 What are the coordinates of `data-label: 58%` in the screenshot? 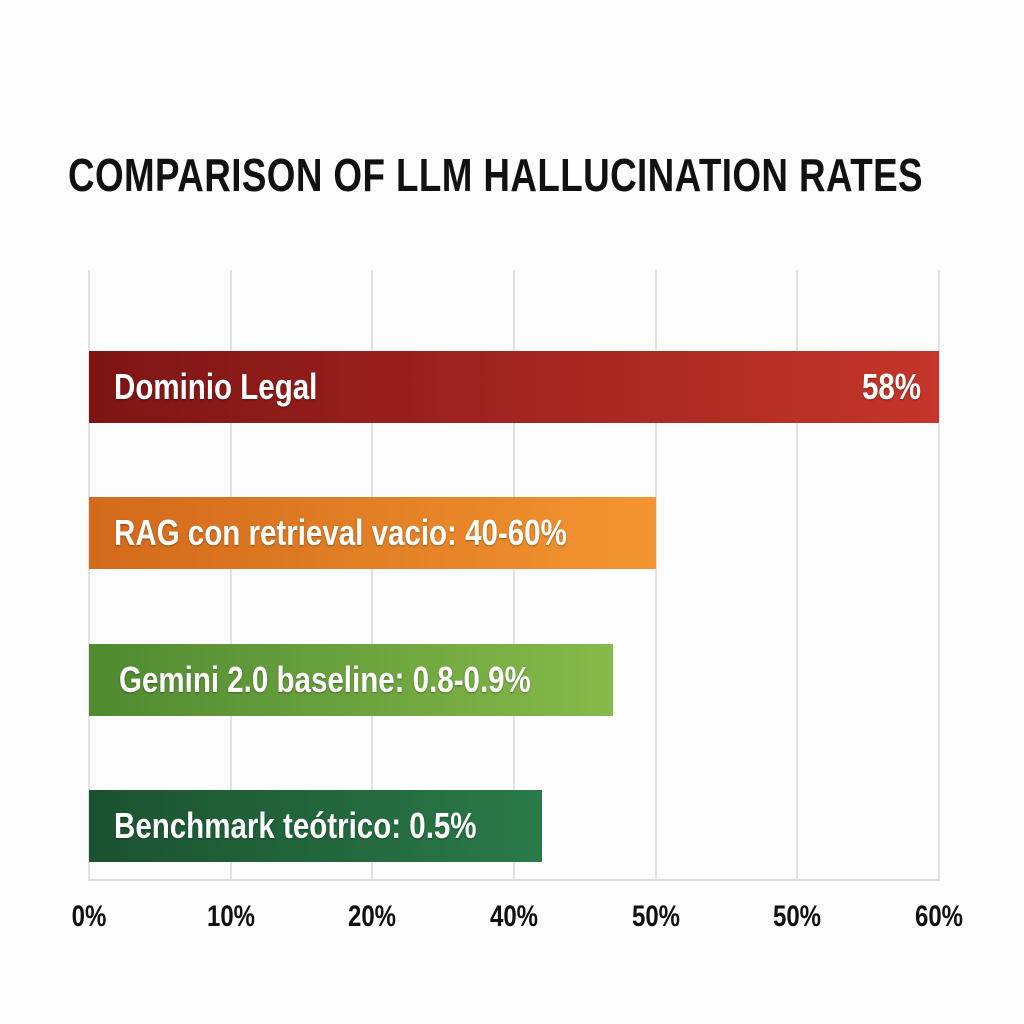 It's located at (891, 386).